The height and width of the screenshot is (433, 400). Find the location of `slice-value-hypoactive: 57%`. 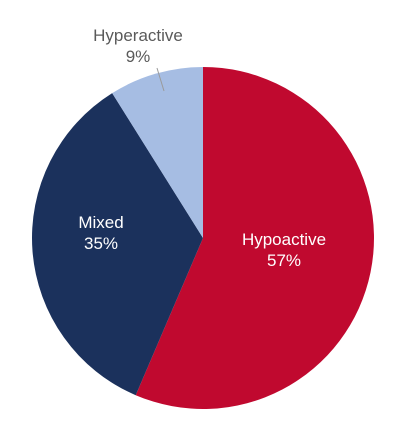

slice-value-hypoactive: 57% is located at coordinates (284, 260).